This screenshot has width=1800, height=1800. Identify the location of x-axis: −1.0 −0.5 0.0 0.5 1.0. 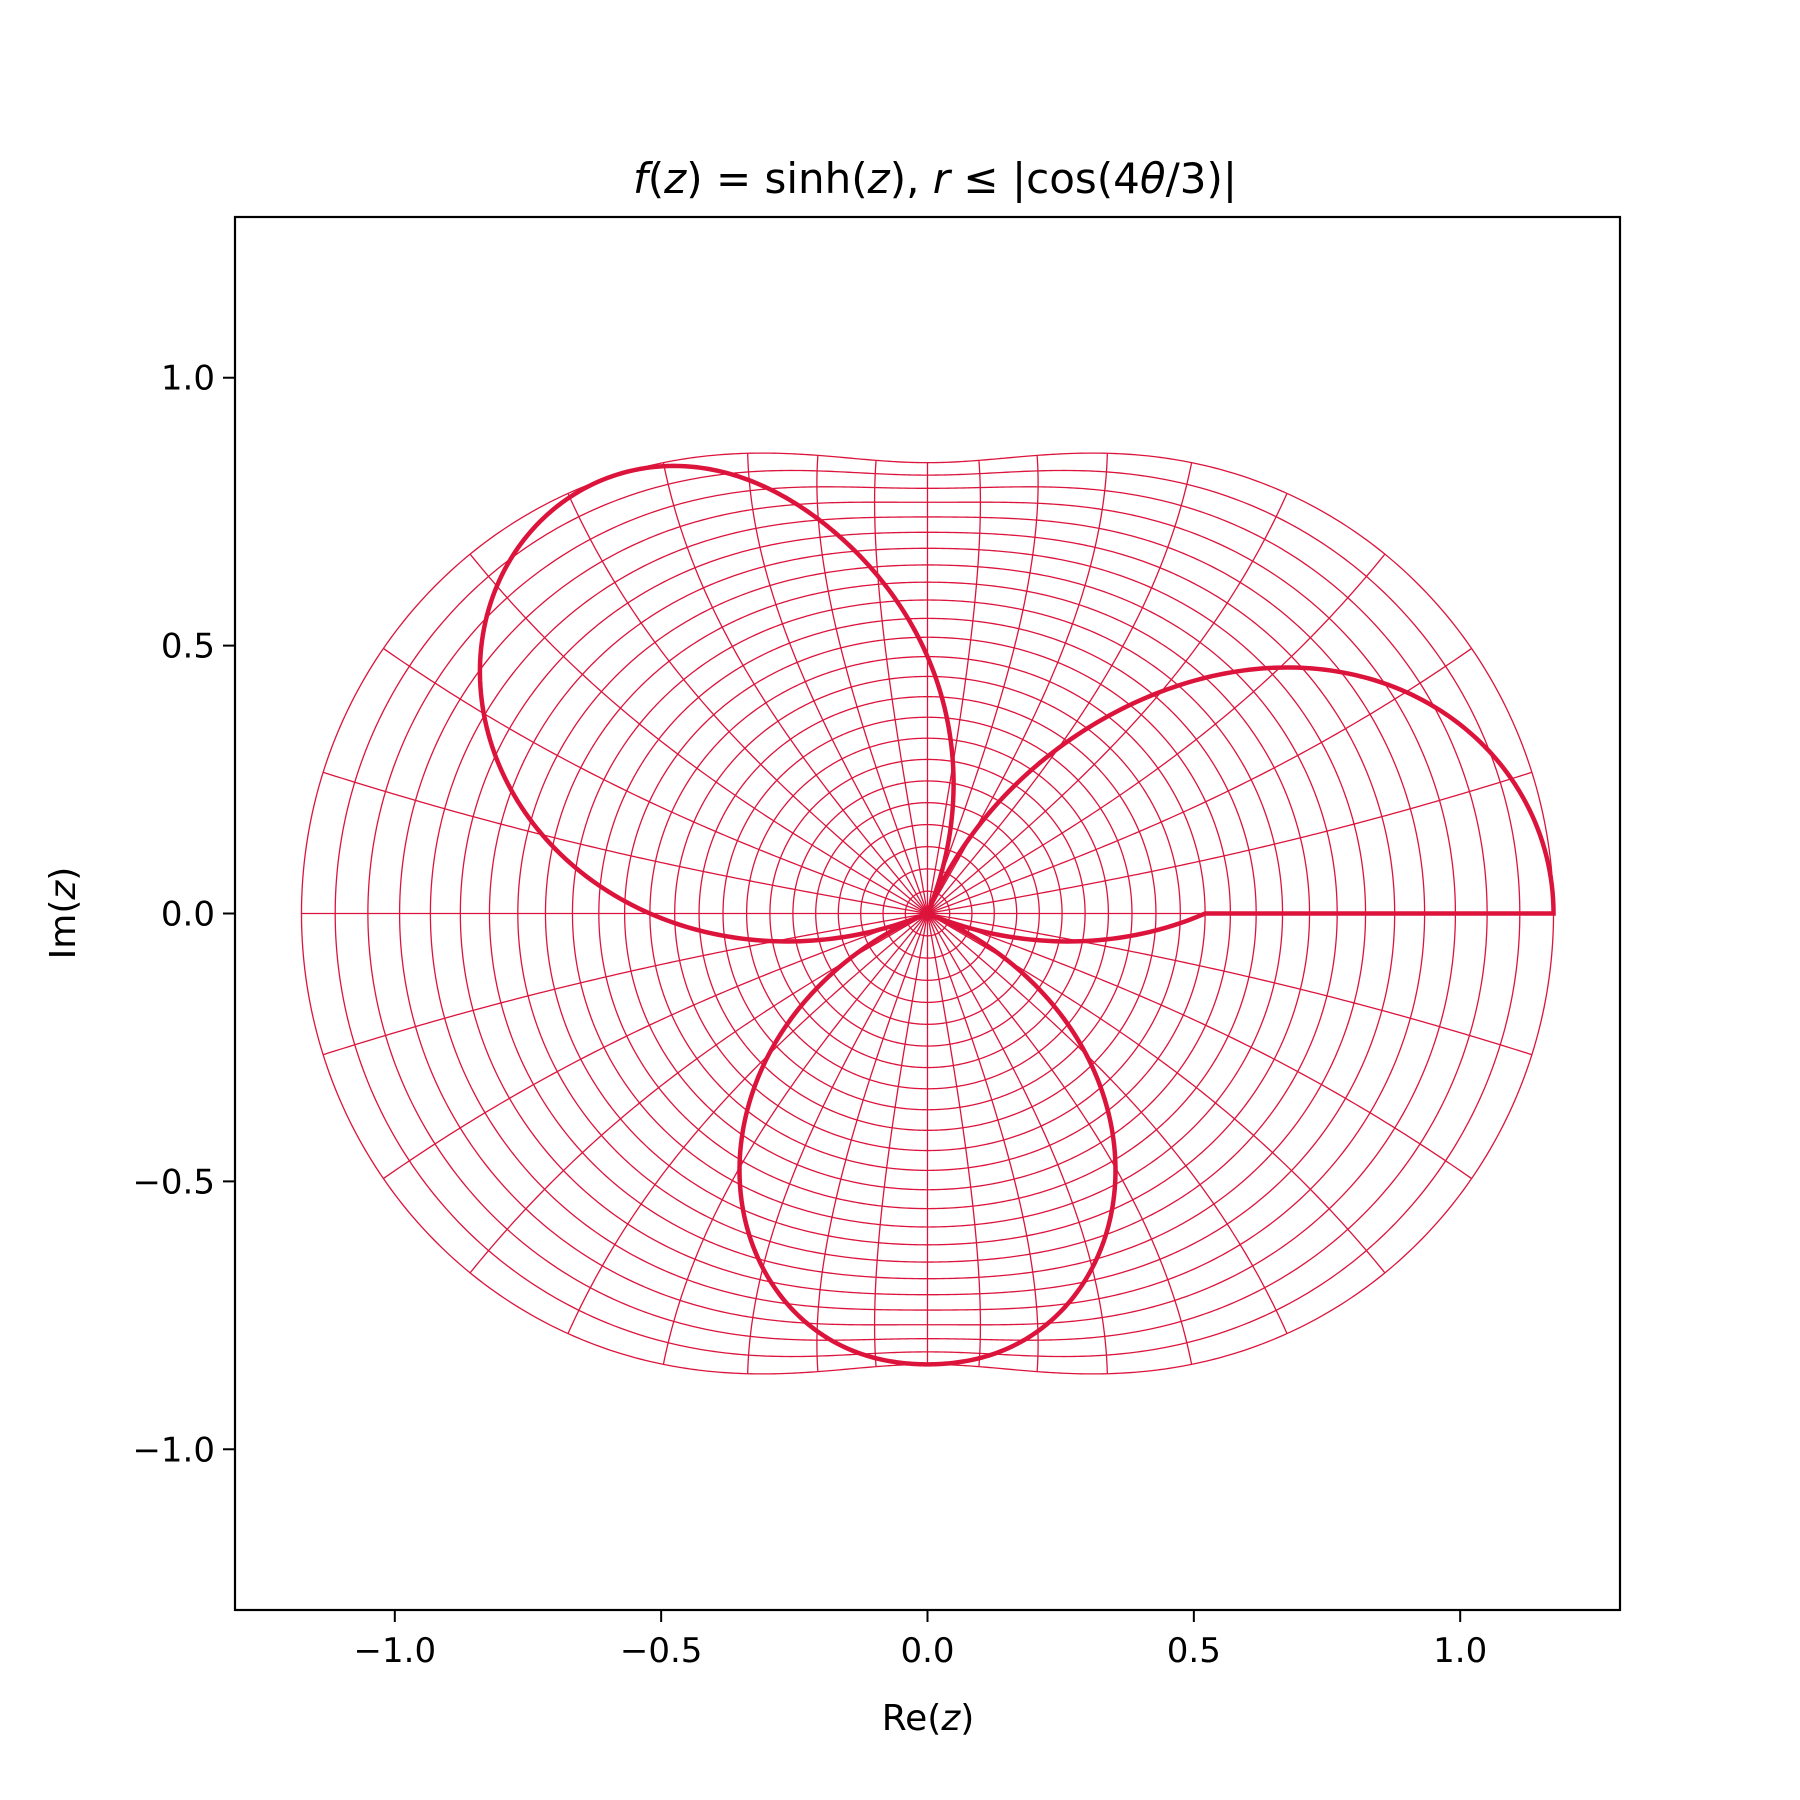
(920, 1640).